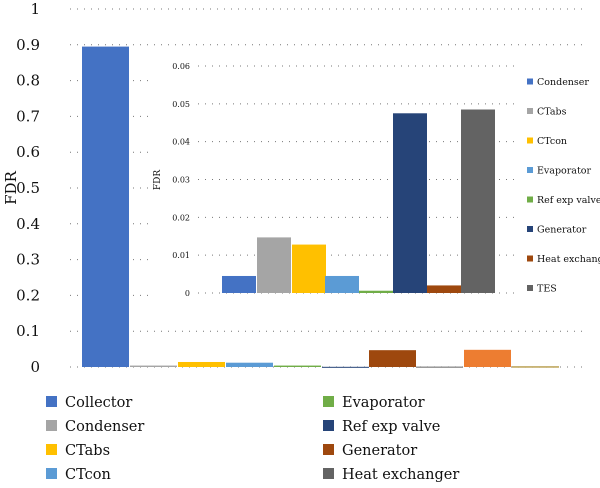 The height and width of the screenshot is (488, 600). I want to click on inset-legend-label: Heat exchanger, so click(568, 259).